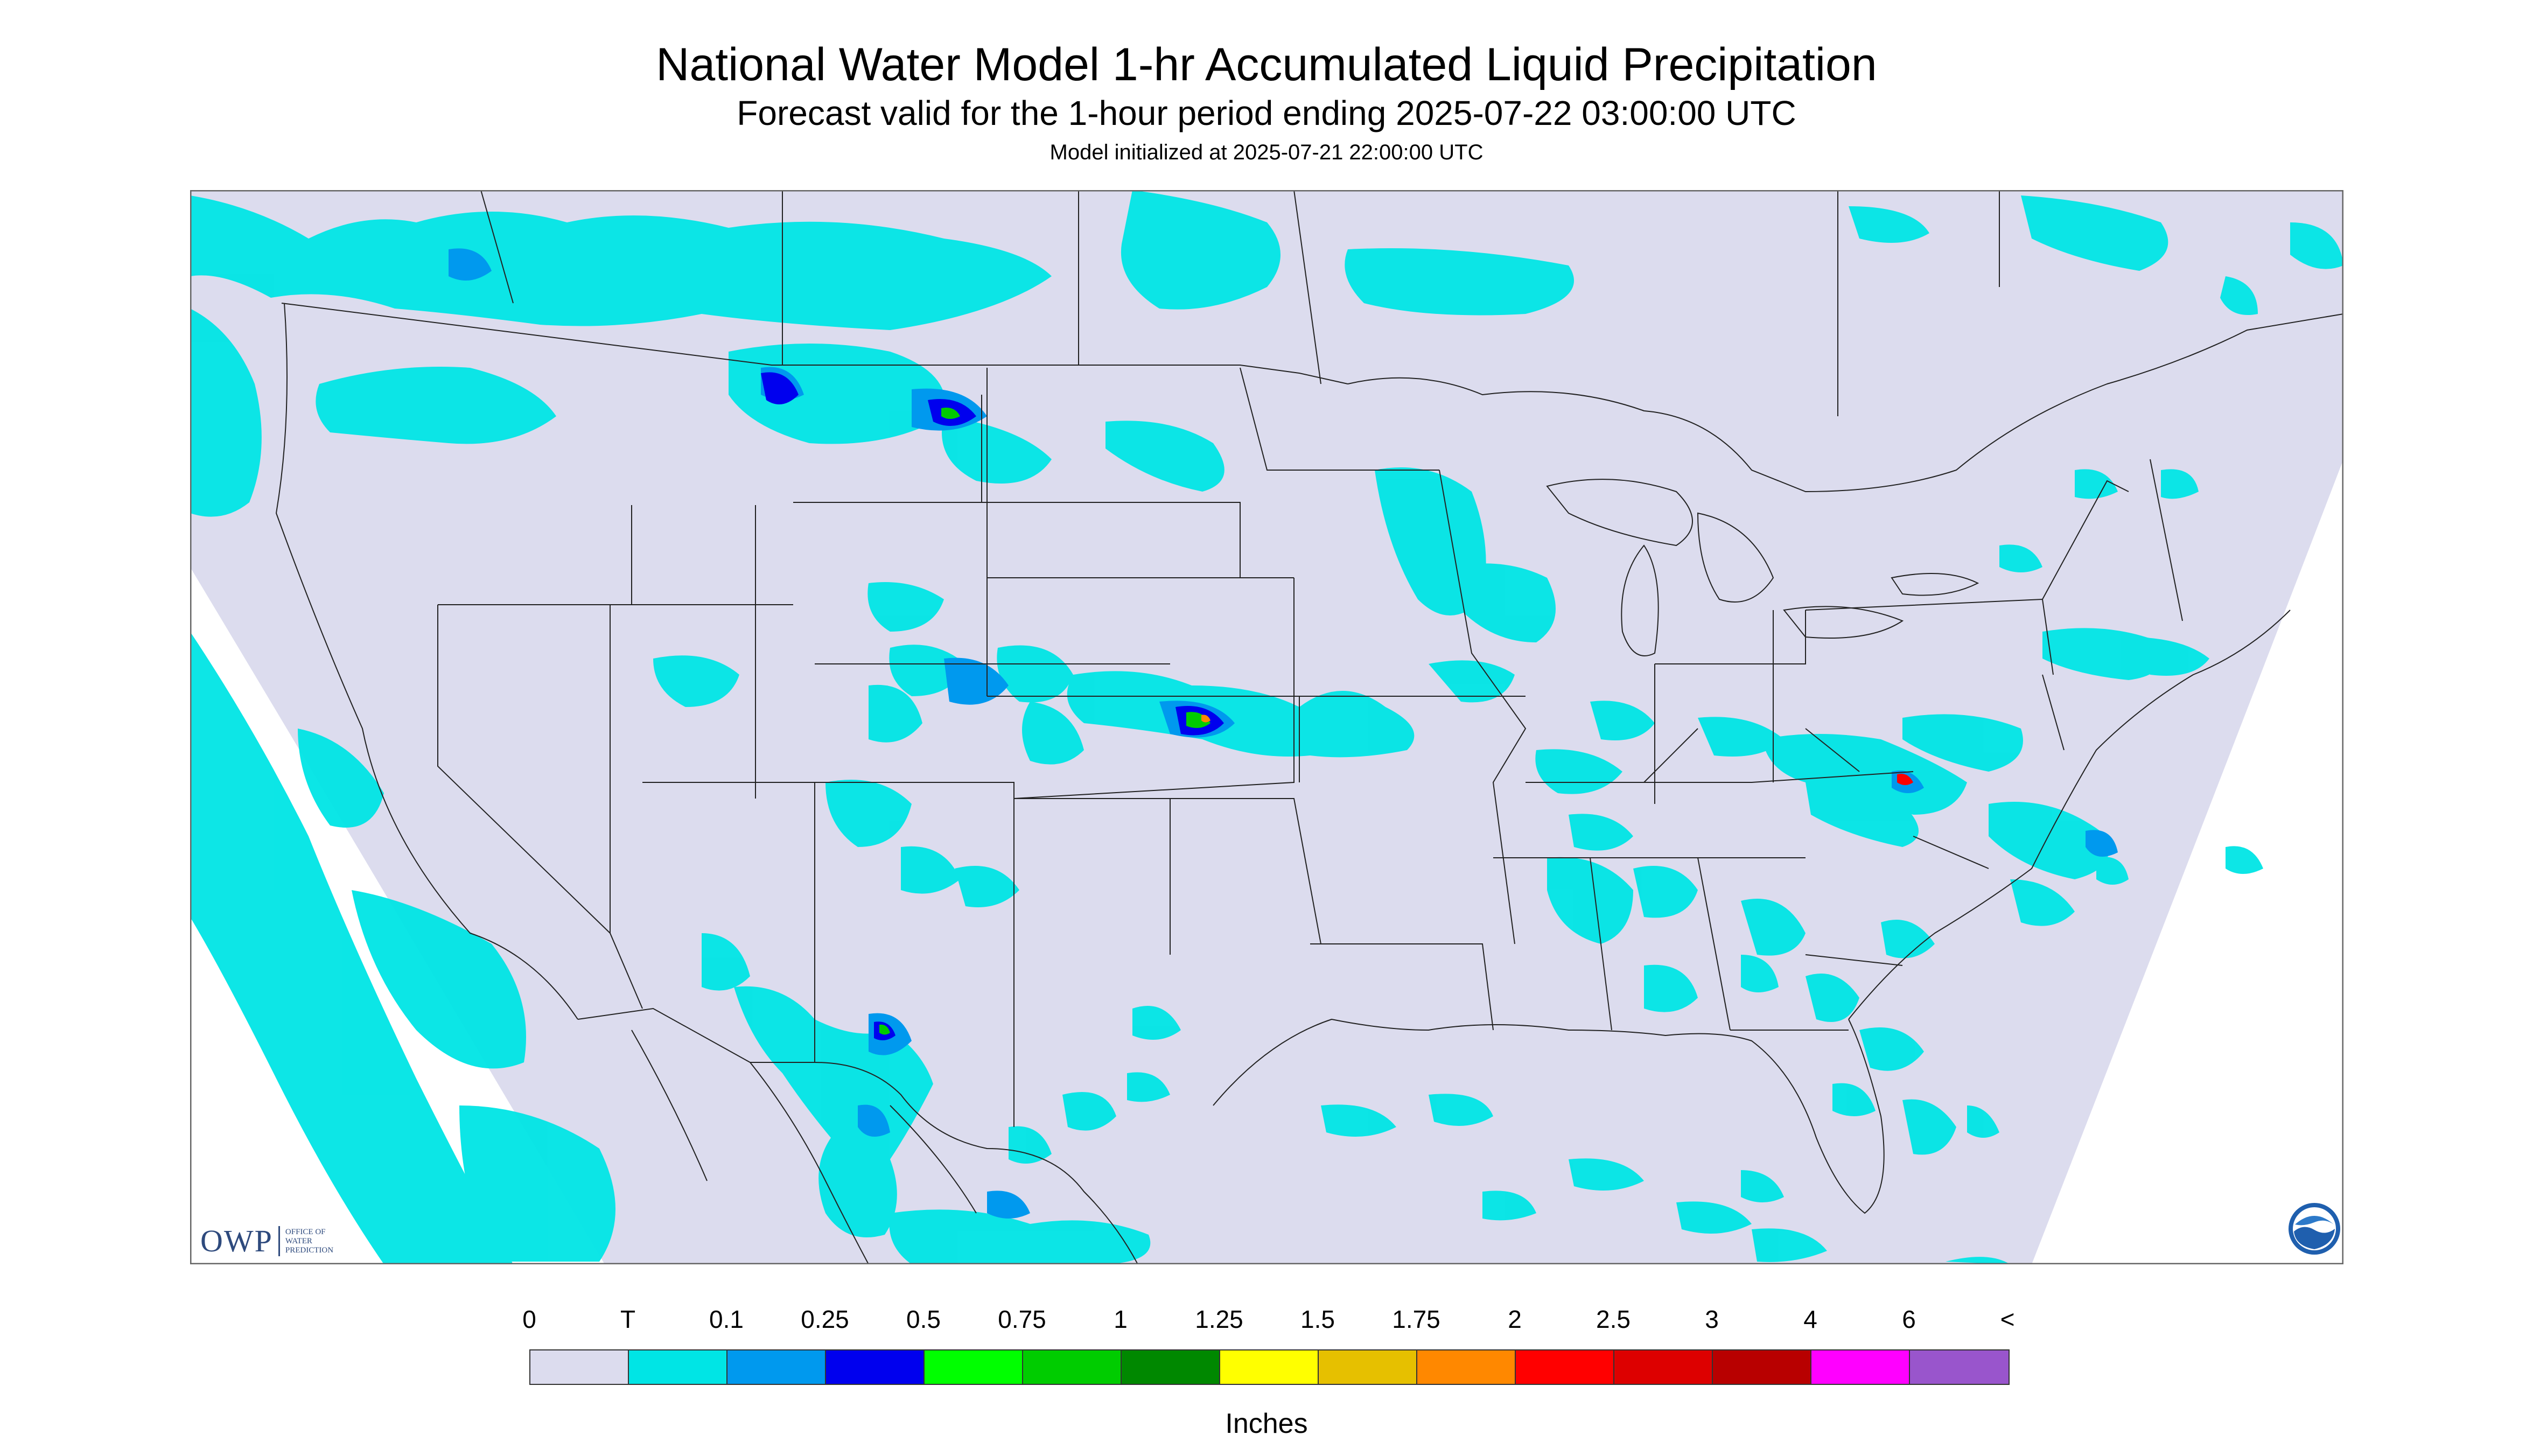  I want to click on legend-label: 4, so click(1810, 1319).